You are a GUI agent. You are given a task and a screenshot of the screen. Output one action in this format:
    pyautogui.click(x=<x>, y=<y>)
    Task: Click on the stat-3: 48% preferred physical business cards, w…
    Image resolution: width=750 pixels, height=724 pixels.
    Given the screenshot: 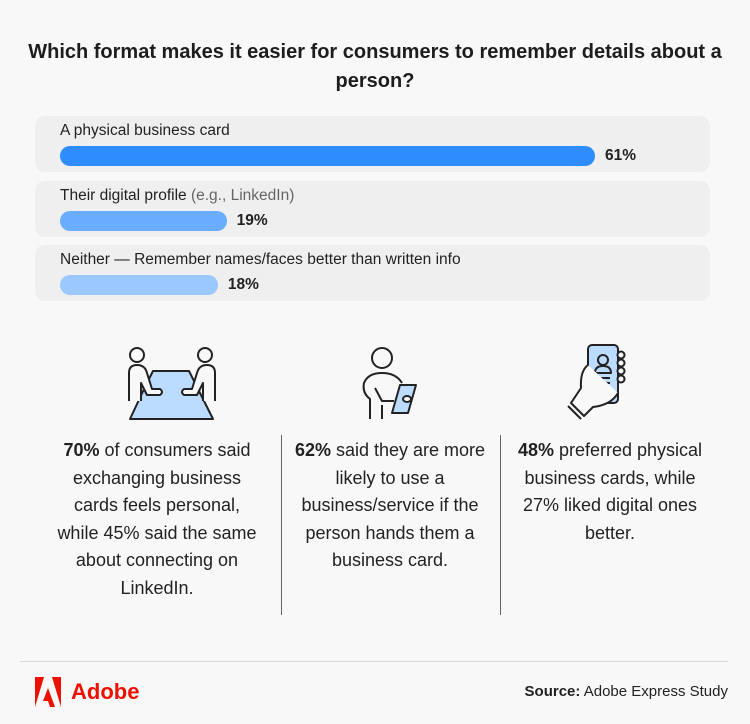 What is the action you would take?
    pyautogui.click(x=610, y=492)
    